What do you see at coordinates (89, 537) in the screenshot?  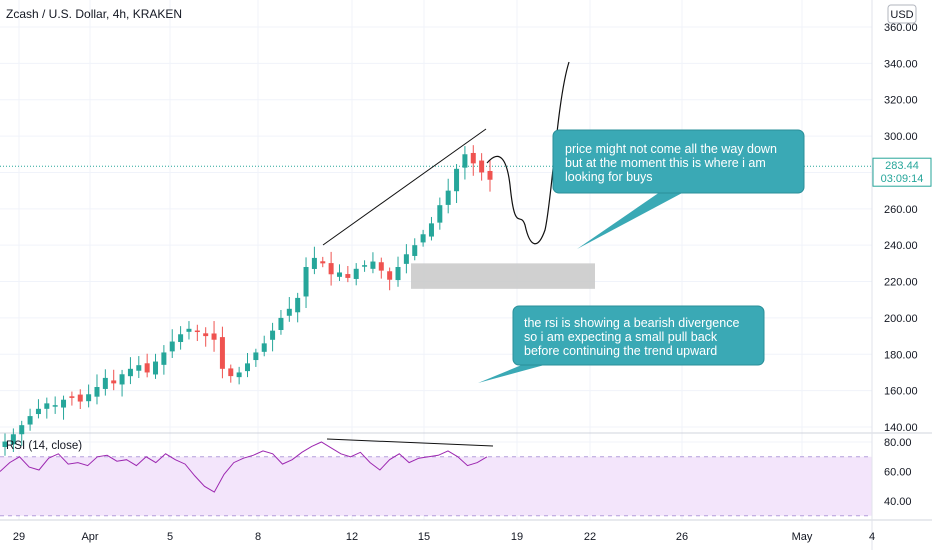 I see `time-tick-label: Apr` at bounding box center [89, 537].